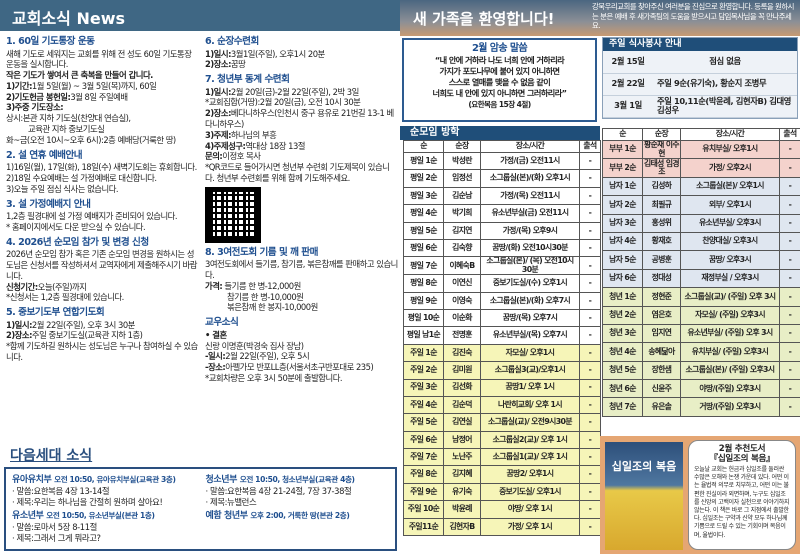  I want to click on book-title: 『십일조의 복음』, so click(742, 459).